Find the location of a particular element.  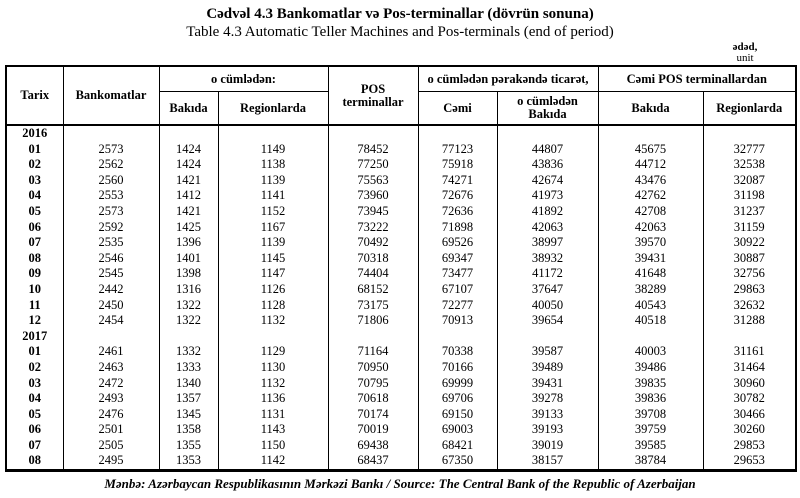

table-row: 06 2592 1425 1167 73222 71898 42063 42063 31159 is located at coordinates (401, 227).